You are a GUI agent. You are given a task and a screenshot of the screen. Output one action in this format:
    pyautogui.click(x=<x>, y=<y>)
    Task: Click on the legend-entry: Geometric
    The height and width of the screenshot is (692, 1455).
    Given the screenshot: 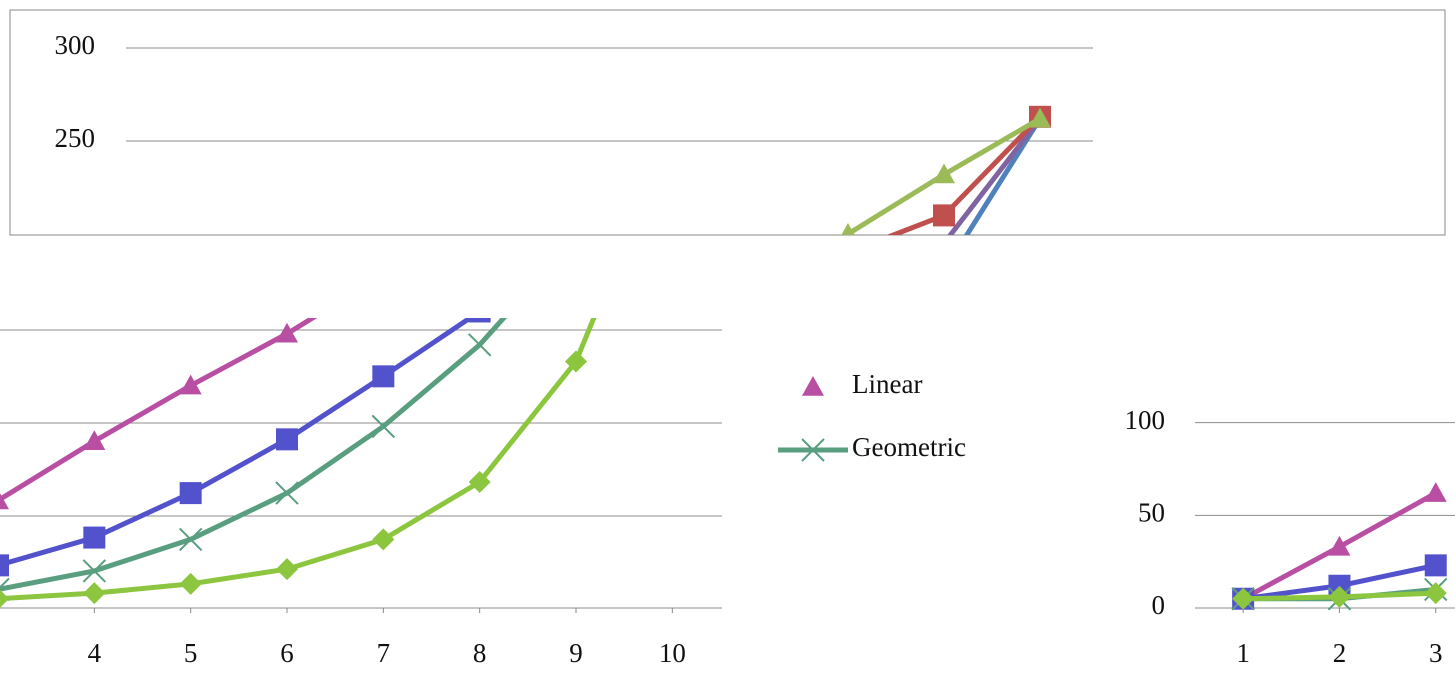 What is the action you would take?
    pyautogui.click(x=872, y=447)
    